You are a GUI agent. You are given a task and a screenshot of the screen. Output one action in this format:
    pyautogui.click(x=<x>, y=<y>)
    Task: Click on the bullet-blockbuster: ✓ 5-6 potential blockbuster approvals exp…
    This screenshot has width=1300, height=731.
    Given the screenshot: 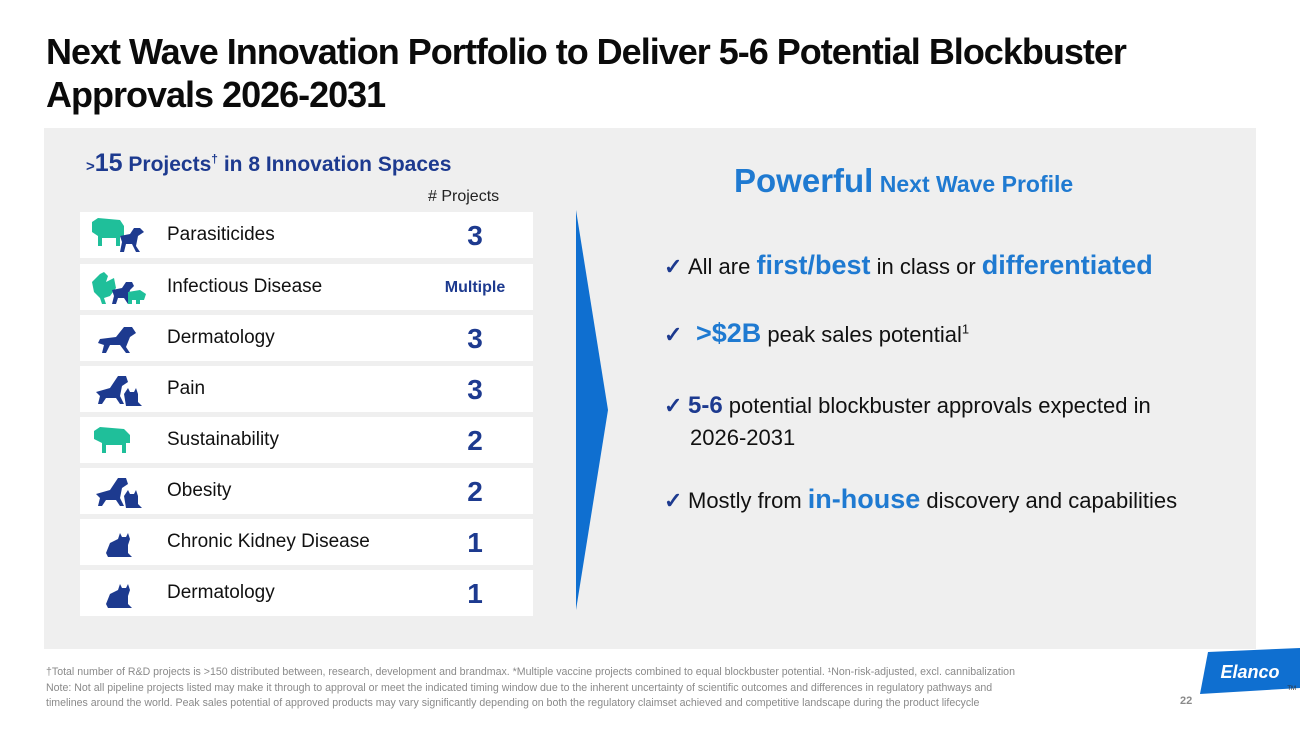 What is the action you would take?
    pyautogui.click(x=907, y=422)
    